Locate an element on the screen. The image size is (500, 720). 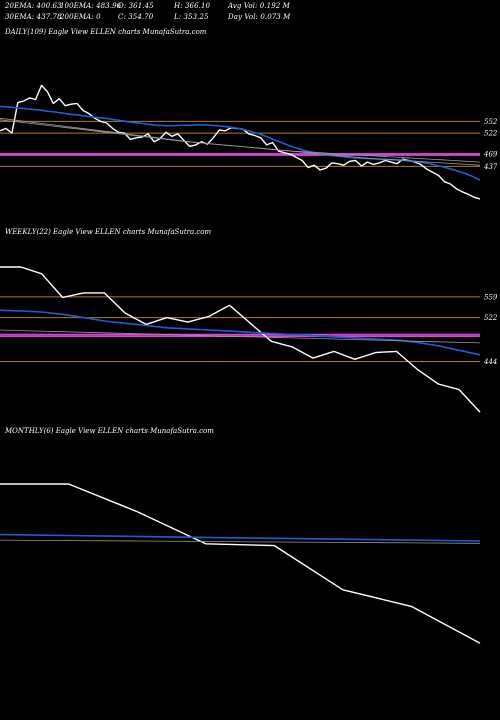
level-label: 559 is located at coordinates (491, 297).